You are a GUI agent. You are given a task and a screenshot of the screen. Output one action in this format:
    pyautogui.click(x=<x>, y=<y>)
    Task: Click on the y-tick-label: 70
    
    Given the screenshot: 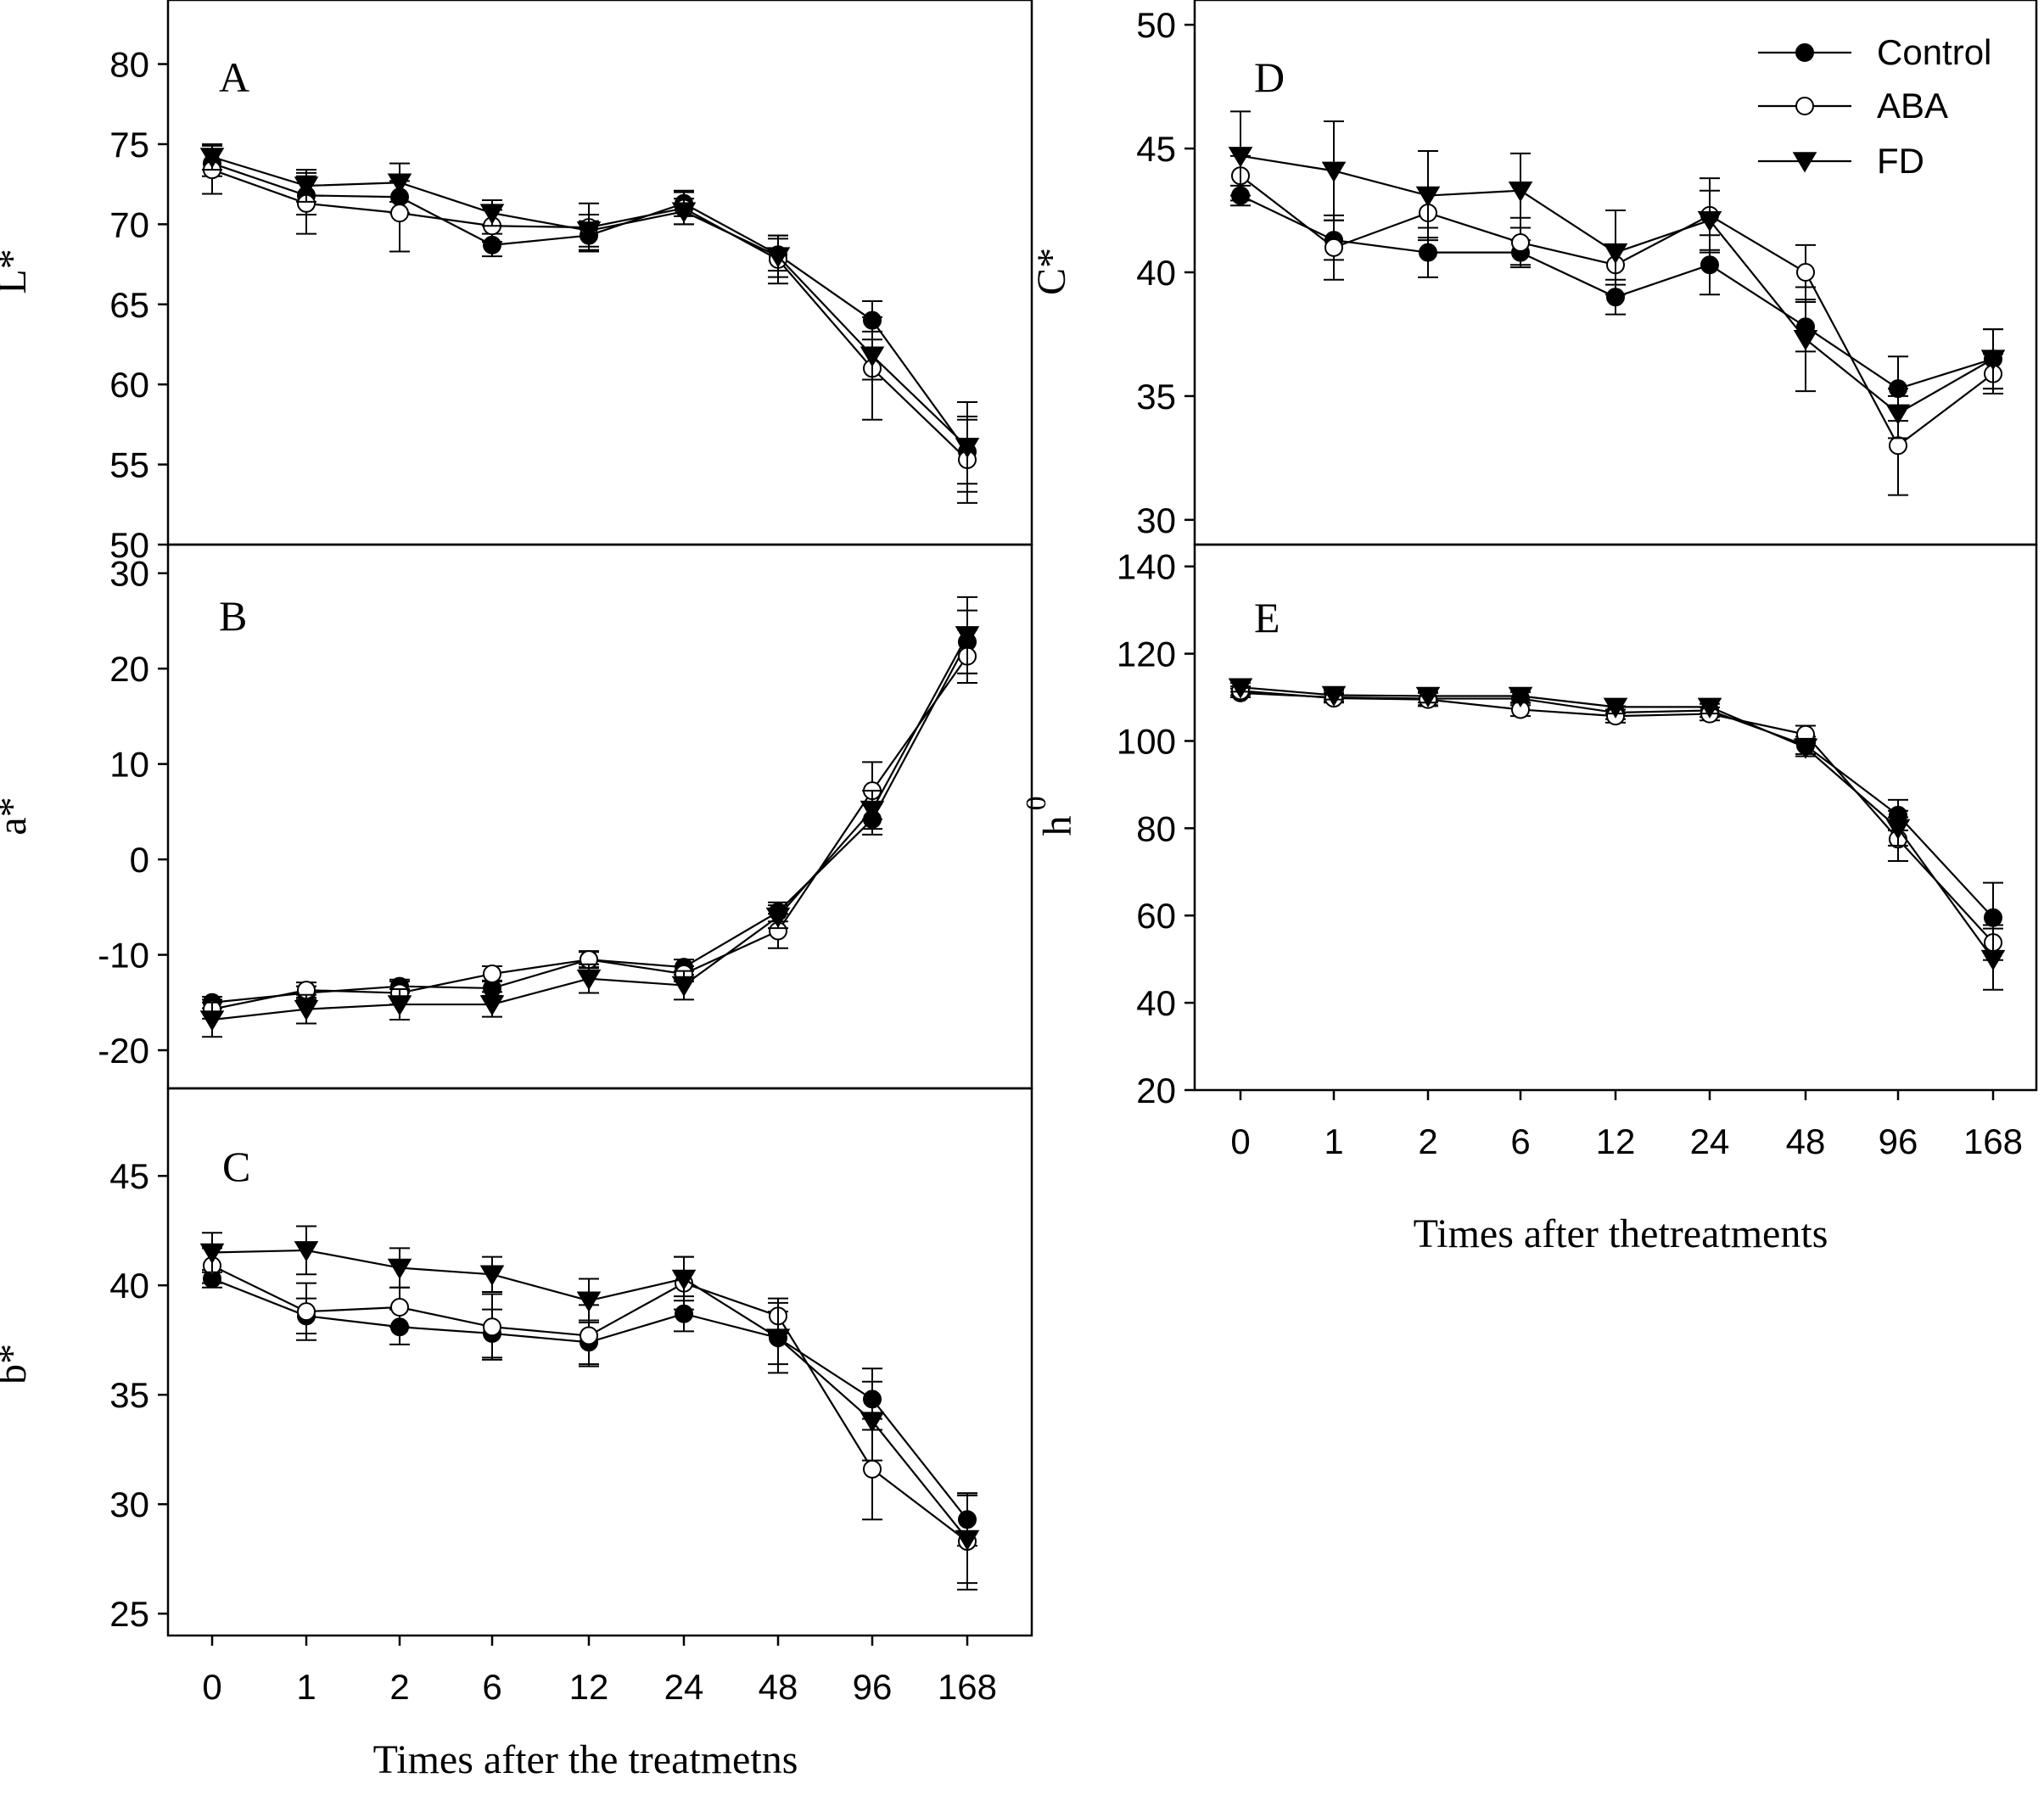 What is the action you would take?
    pyautogui.click(x=129, y=224)
    